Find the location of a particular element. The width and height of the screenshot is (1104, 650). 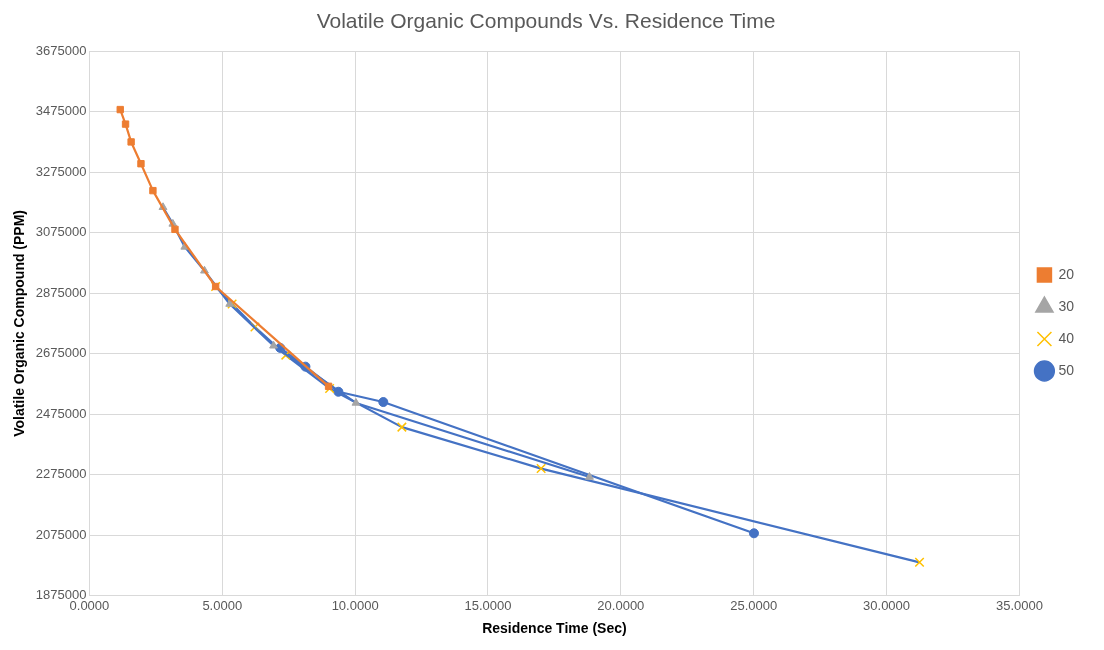

legend-label: 30 is located at coordinates (1066, 305).